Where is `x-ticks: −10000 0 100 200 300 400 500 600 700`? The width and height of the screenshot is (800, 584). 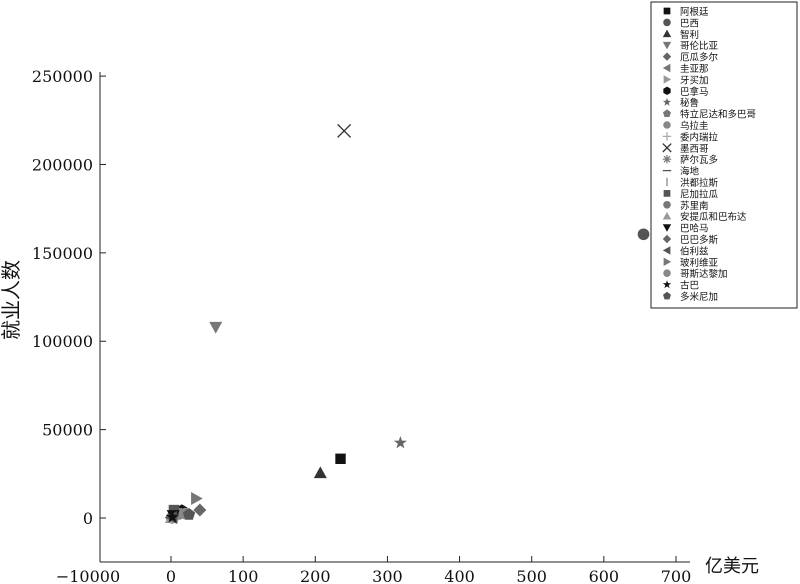
x-ticks: −10000 0 100 200 300 400 500 600 700 is located at coordinates (373, 570).